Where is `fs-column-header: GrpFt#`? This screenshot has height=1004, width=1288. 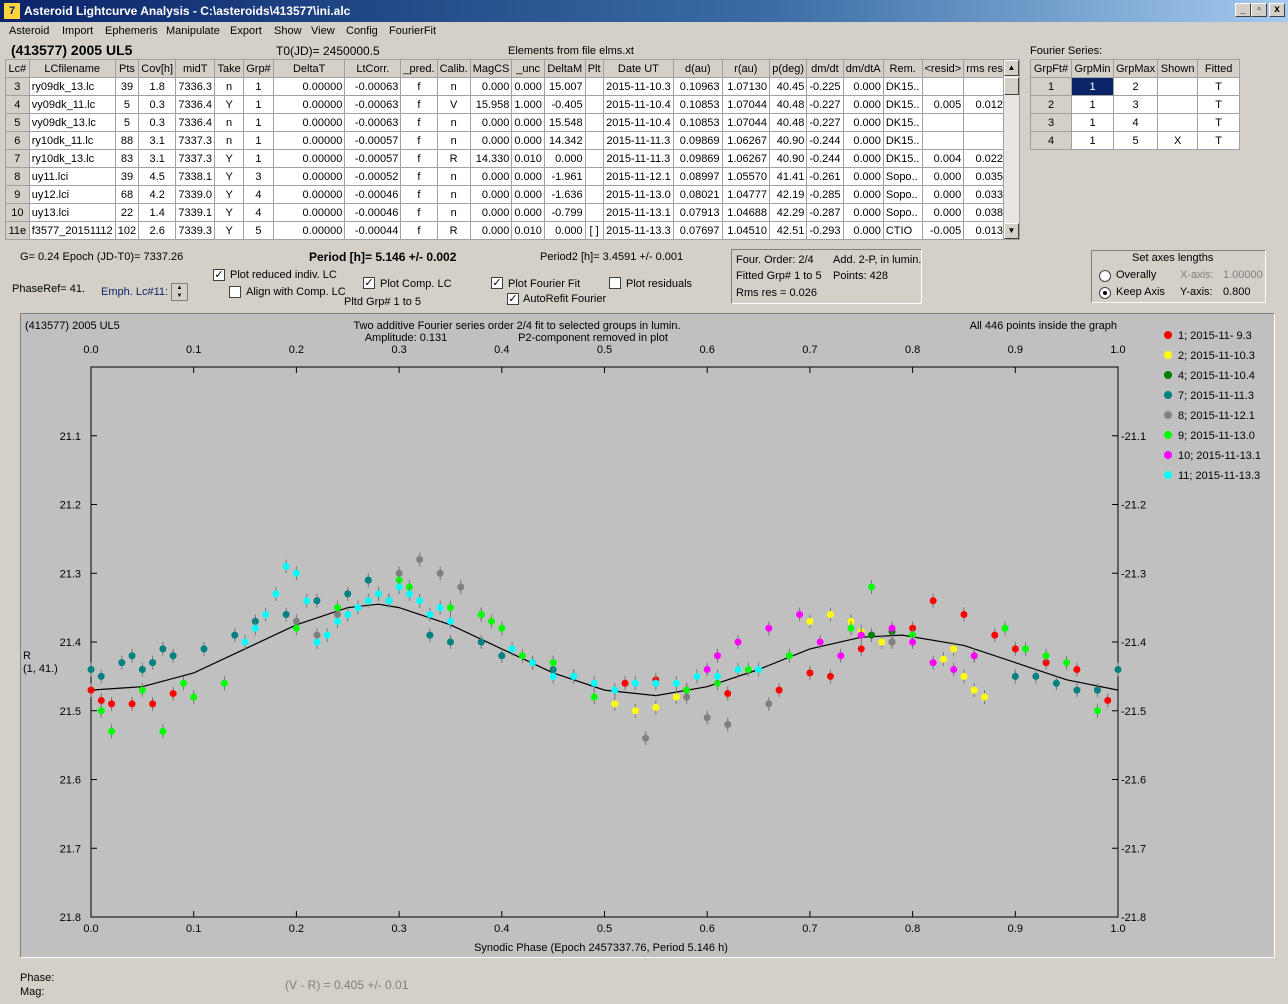
fs-column-header: GrpFt# is located at coordinates (1051, 69).